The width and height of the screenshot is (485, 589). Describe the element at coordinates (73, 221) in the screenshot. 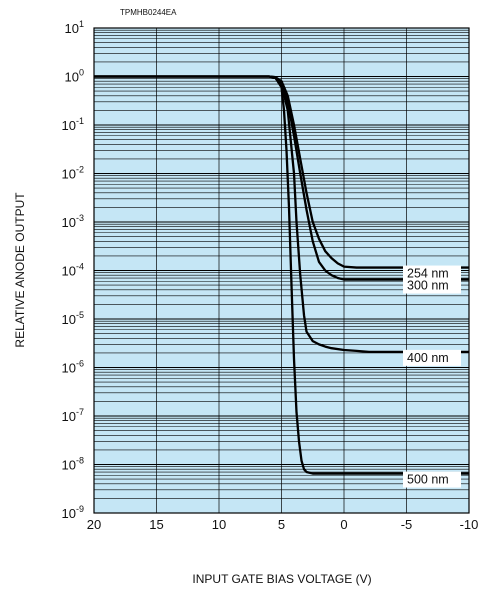

I see `y-tick-label: 10⁻³` at that location.